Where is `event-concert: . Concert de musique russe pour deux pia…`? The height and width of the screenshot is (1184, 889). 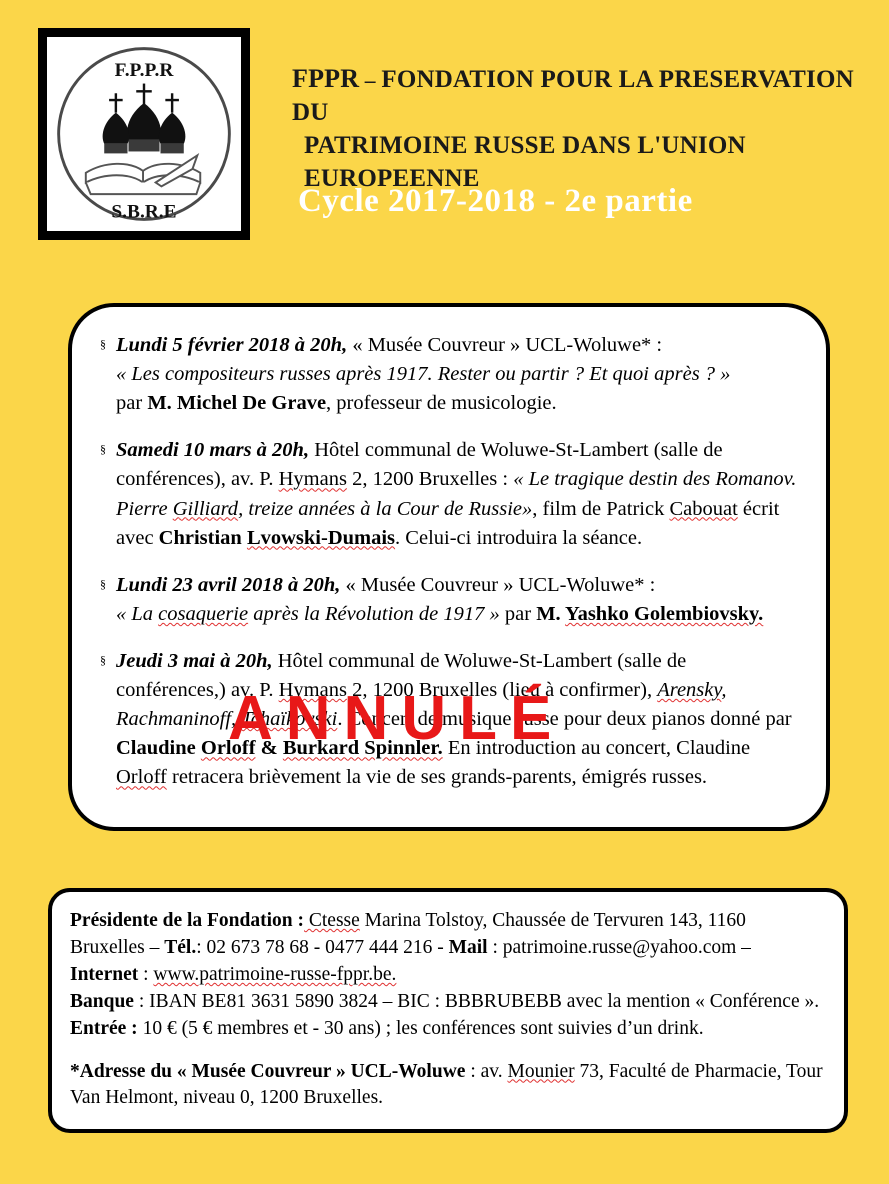
event-concert: . Concert de musique russe pour deux pia… is located at coordinates (564, 719).